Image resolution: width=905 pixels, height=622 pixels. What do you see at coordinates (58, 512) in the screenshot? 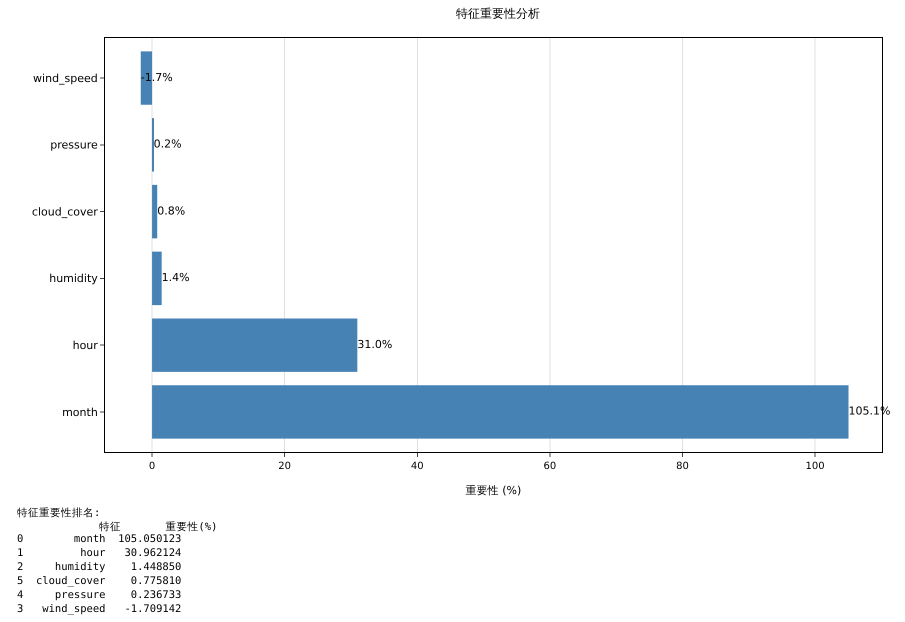
I see `text: 特征重要性排名:` at bounding box center [58, 512].